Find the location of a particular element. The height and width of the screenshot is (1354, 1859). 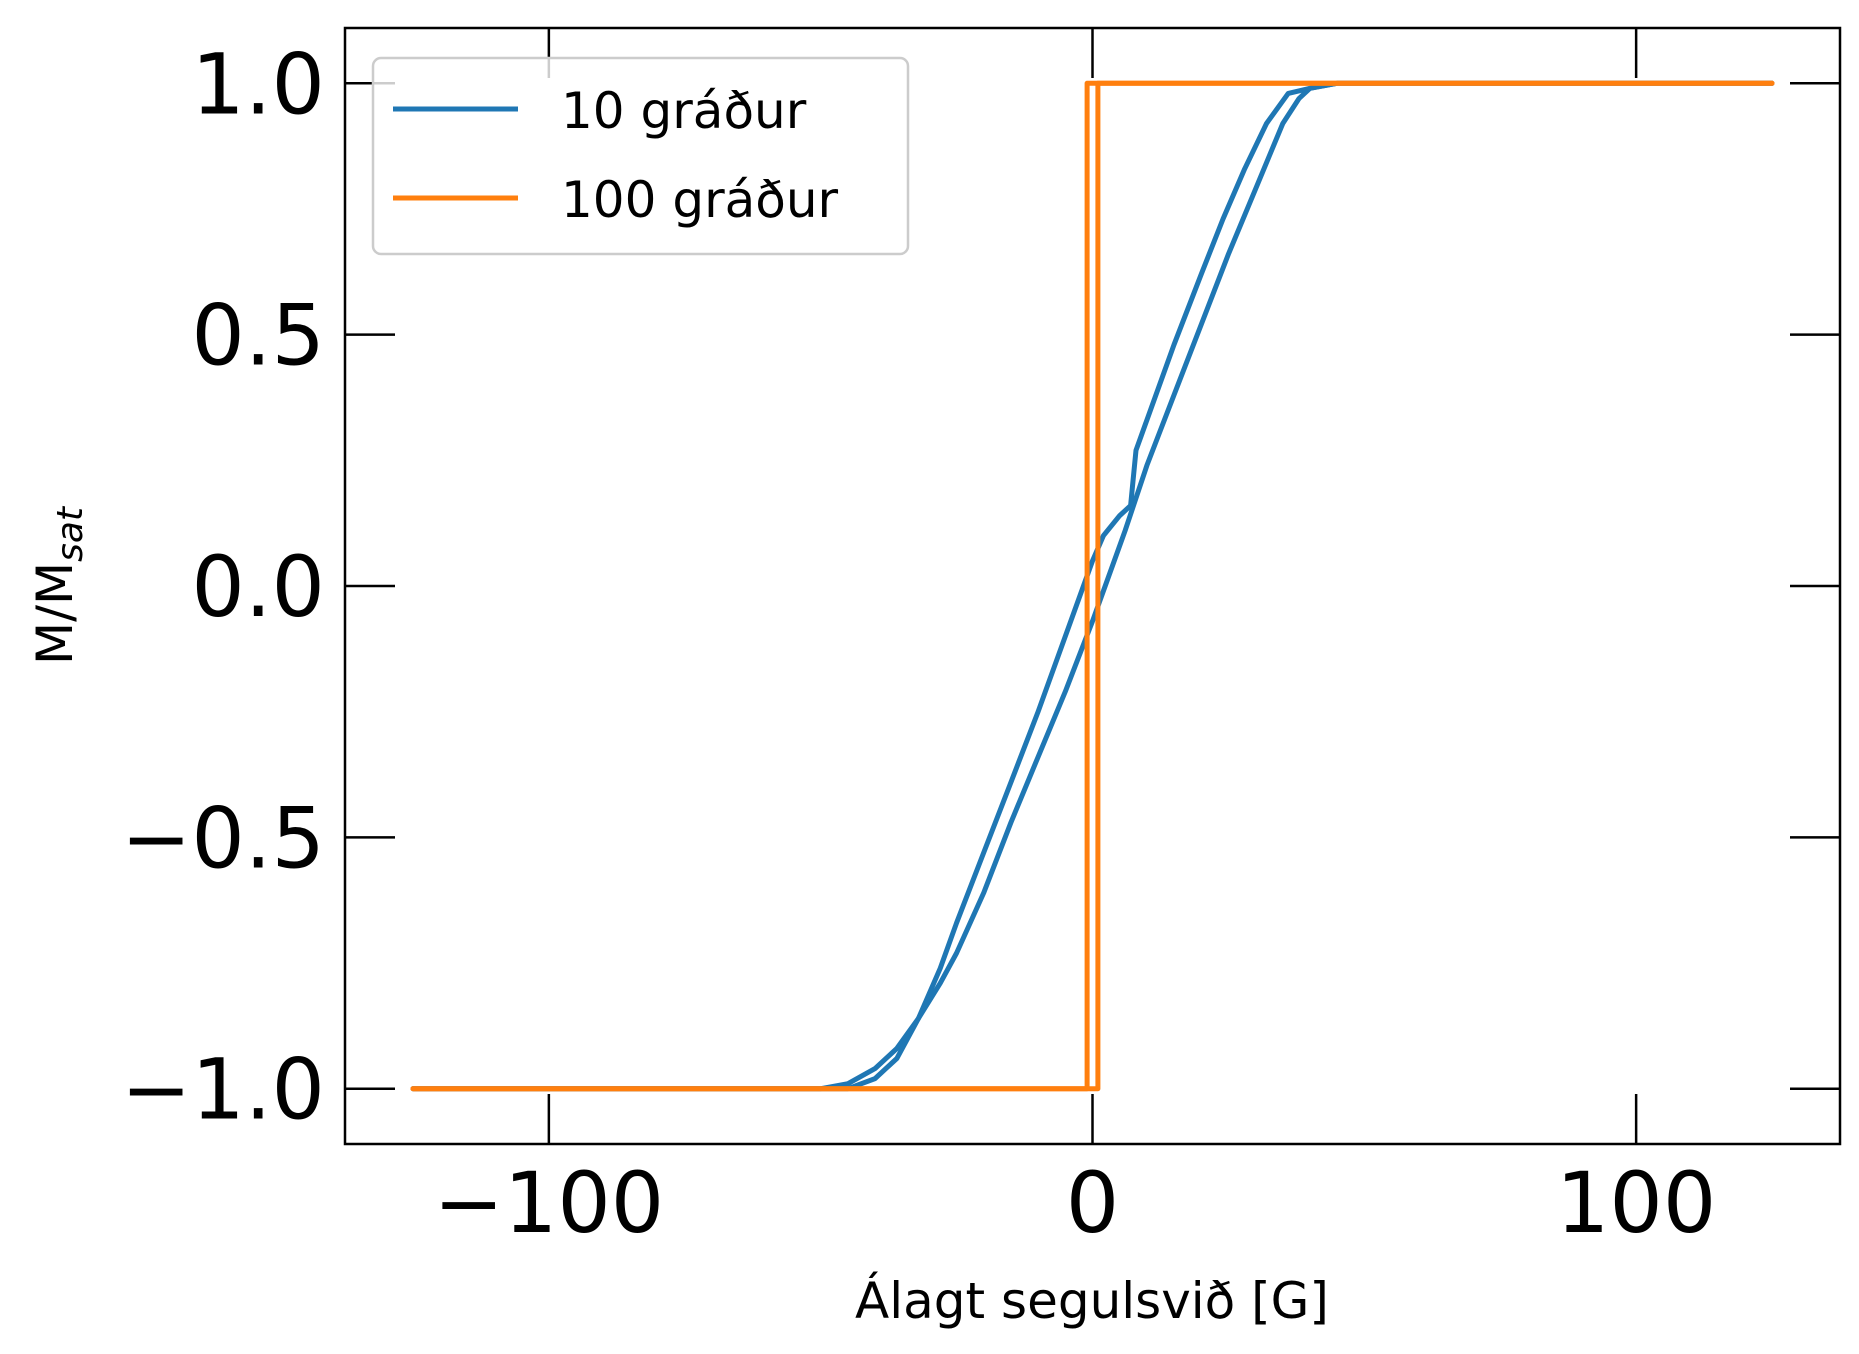

y-axis-label-main: M/M is located at coordinates (55, 613).